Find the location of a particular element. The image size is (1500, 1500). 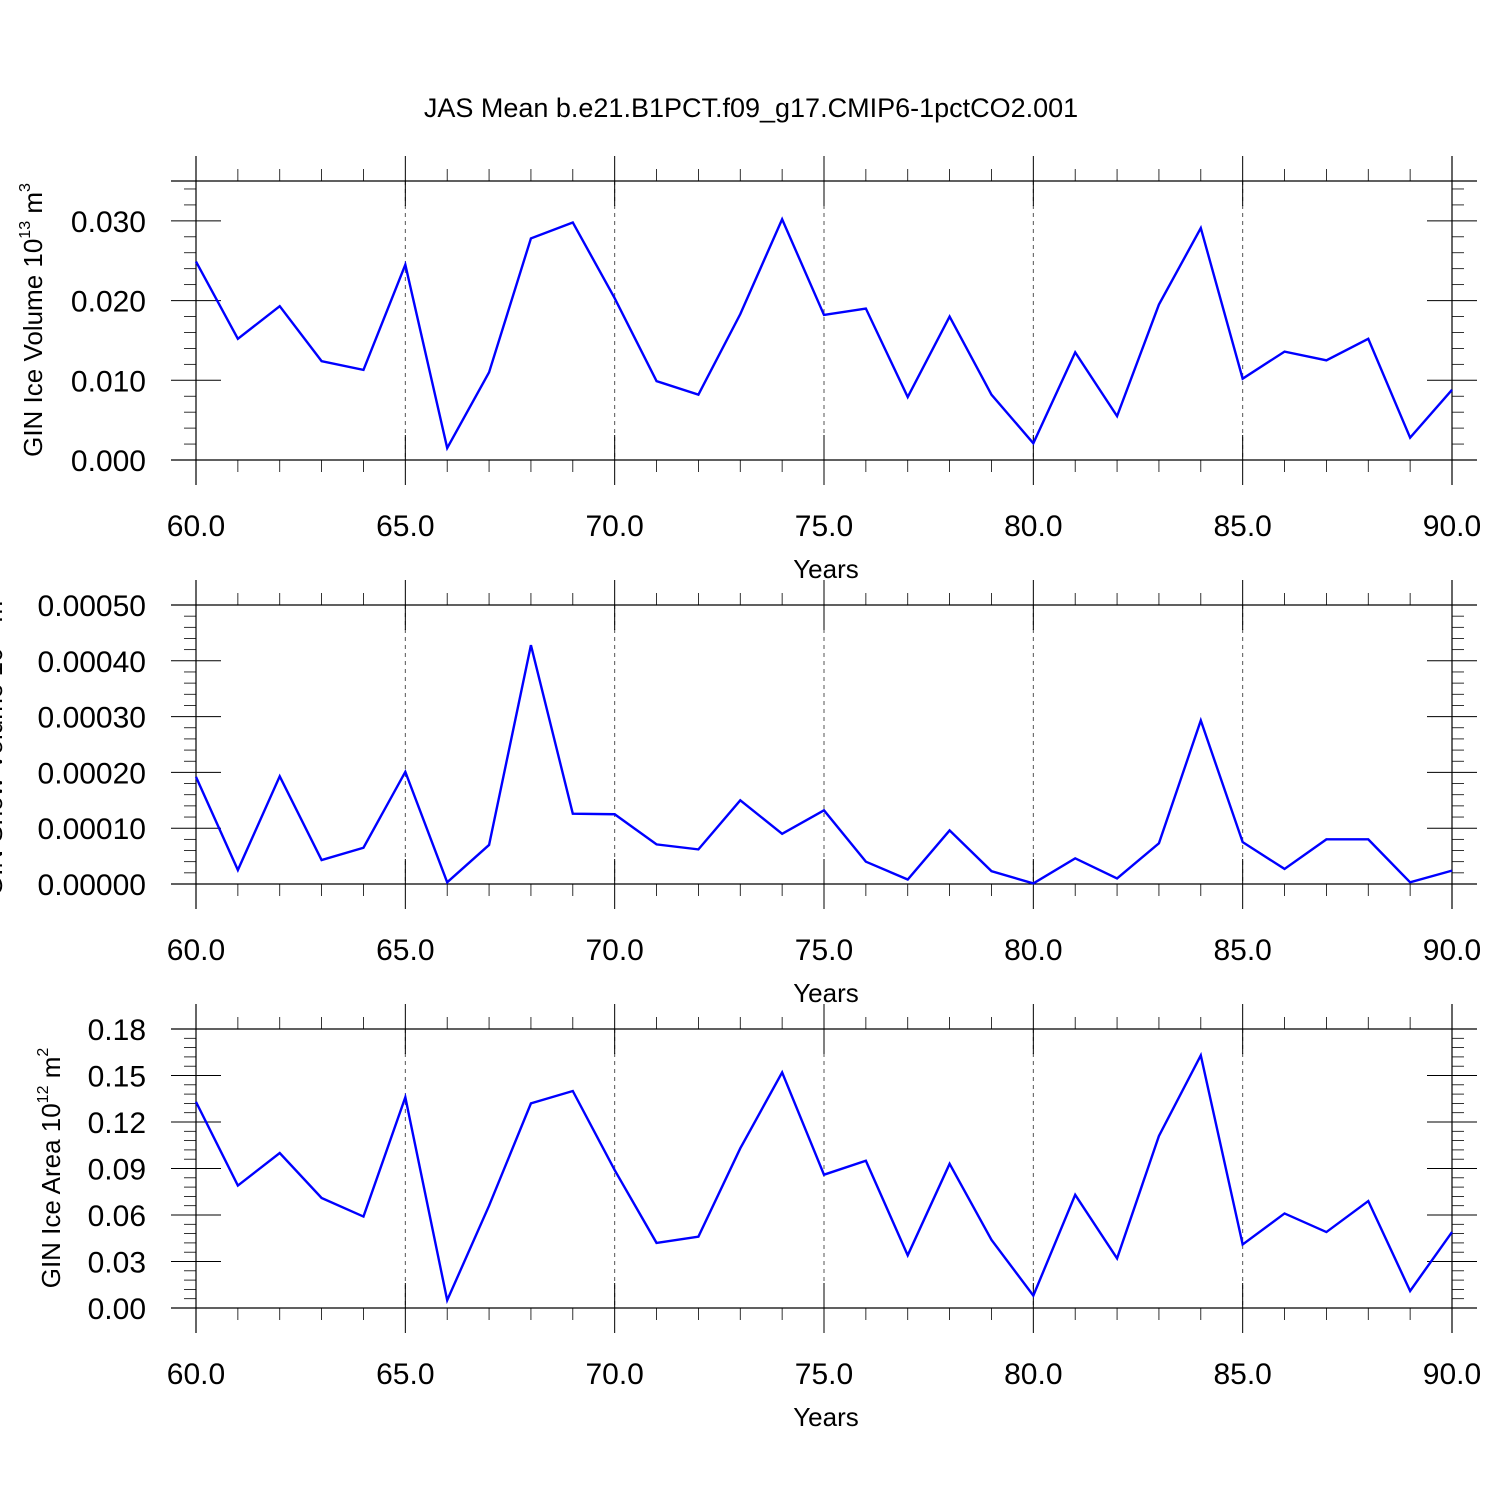

y-axis-title-part: GIN Ice Volume 10 is located at coordinates (33, 348).